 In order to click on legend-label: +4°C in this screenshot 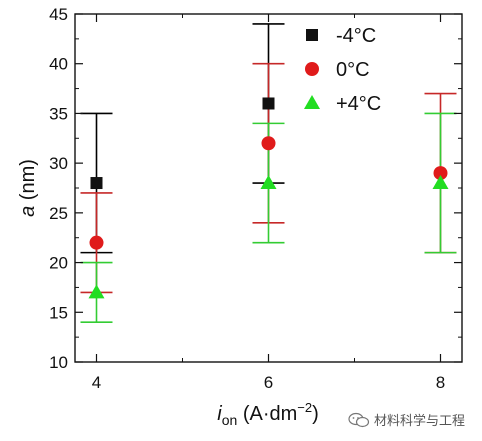, I will do `click(358, 104)`.